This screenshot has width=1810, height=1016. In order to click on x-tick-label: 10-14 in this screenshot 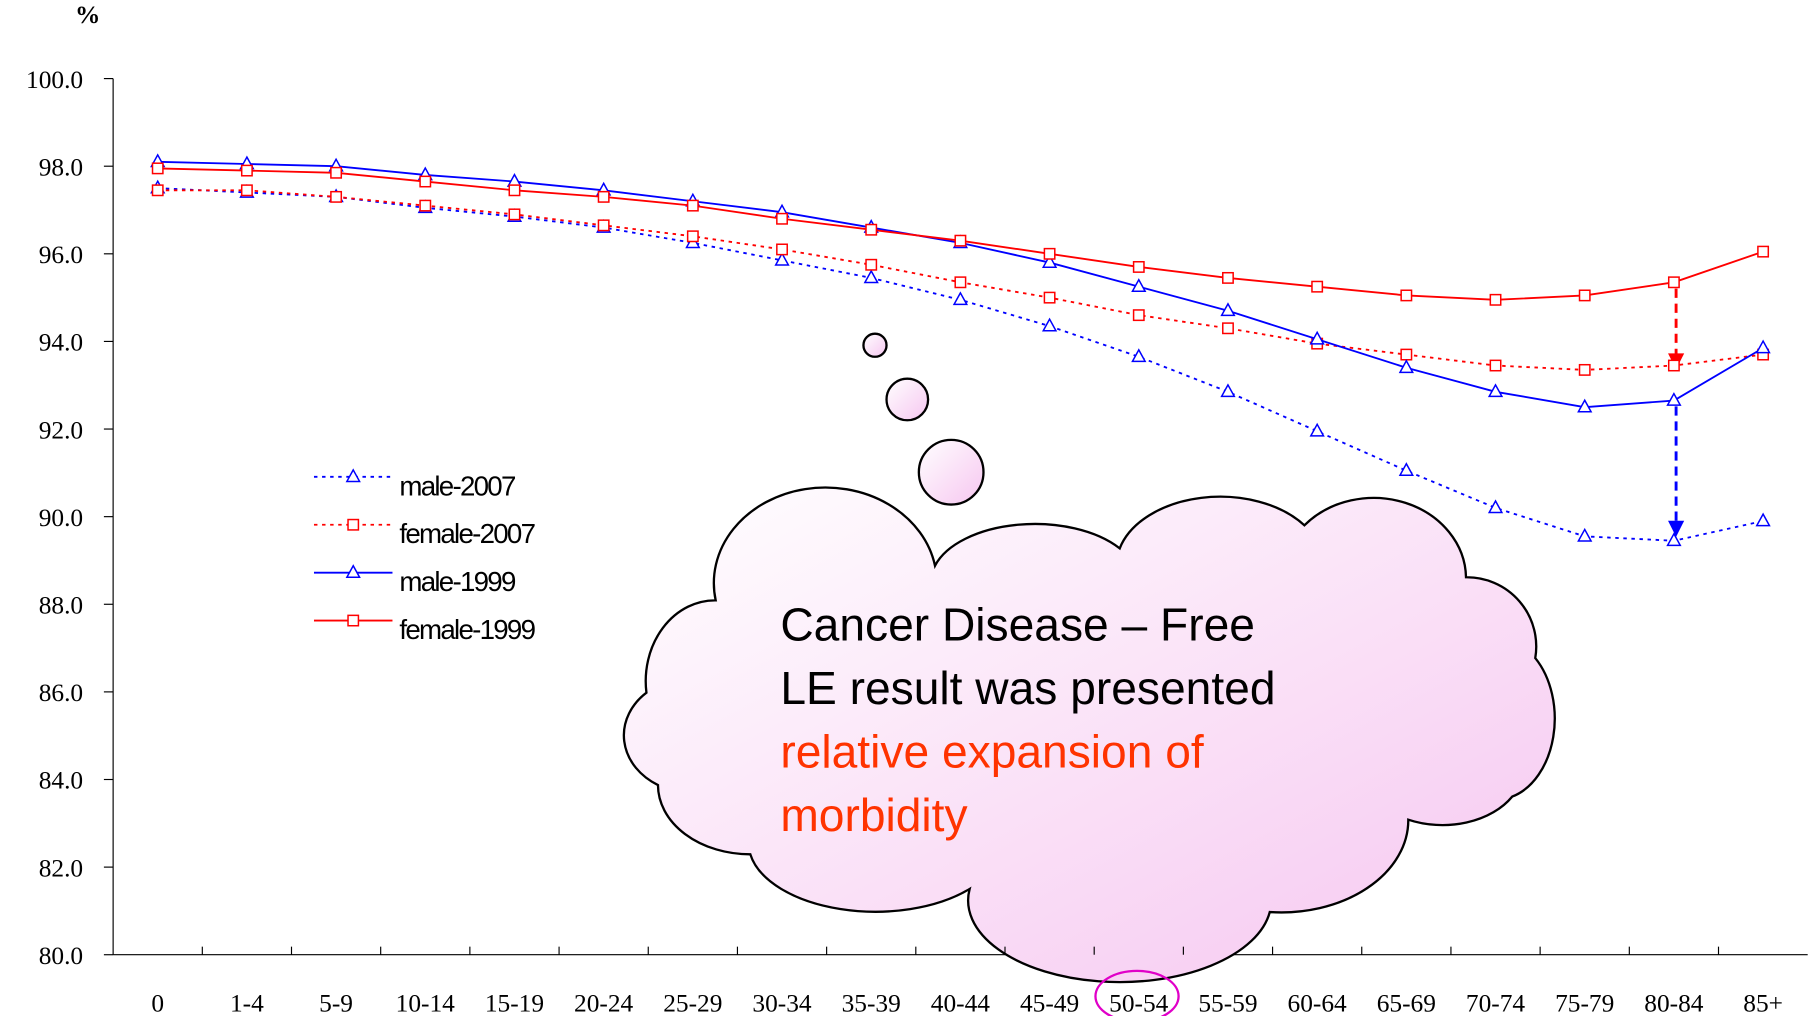, I will do `click(426, 1002)`.